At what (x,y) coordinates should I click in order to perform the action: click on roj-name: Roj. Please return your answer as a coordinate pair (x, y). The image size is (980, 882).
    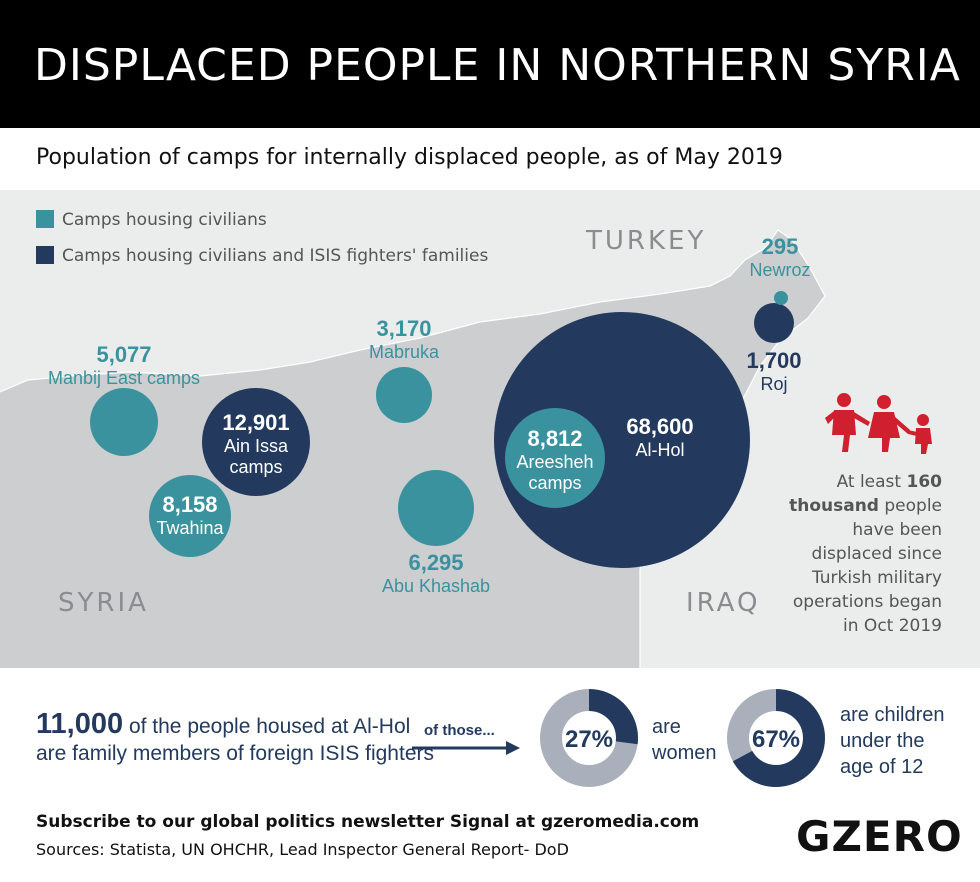
    Looking at the image, I should click on (774, 384).